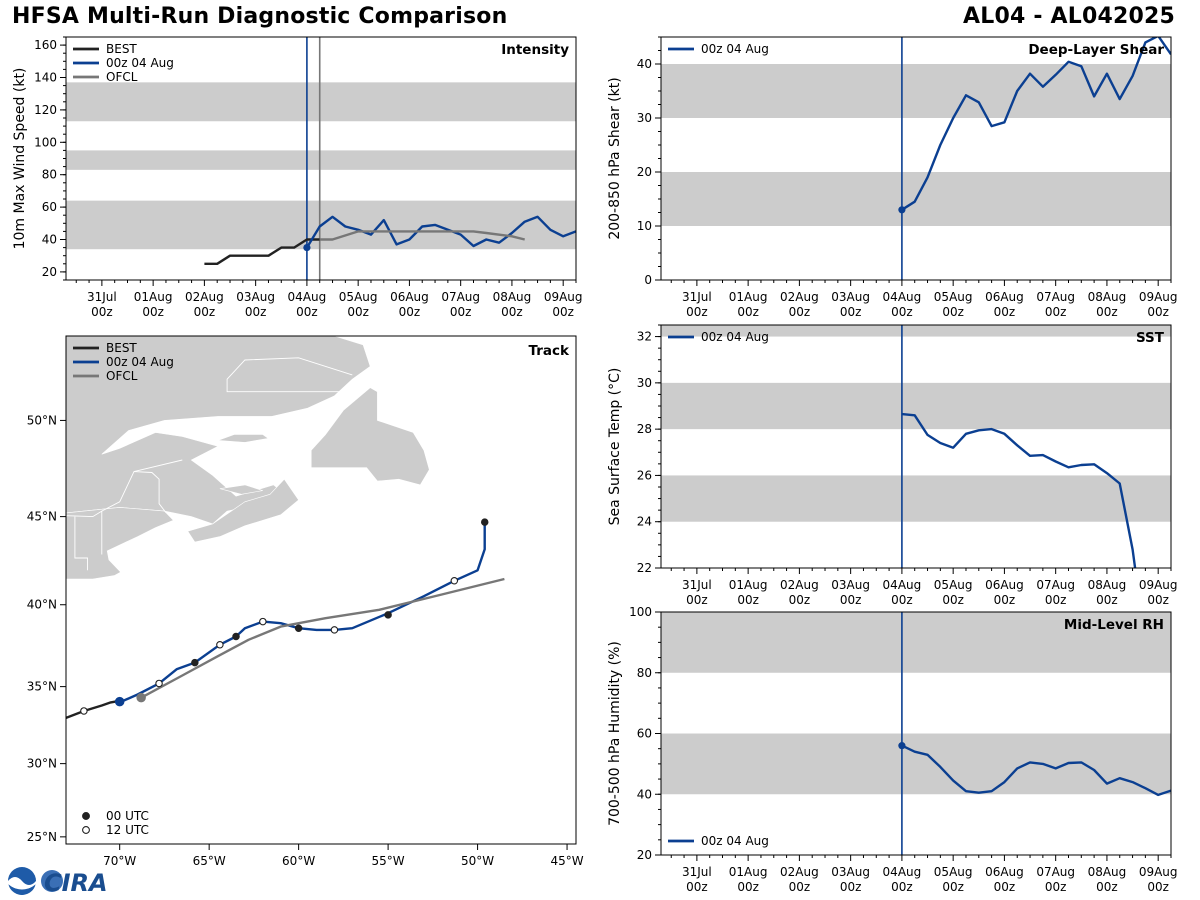 Image resolution: width=1200 pixels, height=900 pixels. What do you see at coordinates (644, 172) in the screenshot?
I see `shear-y-tick-label: 20` at bounding box center [644, 172].